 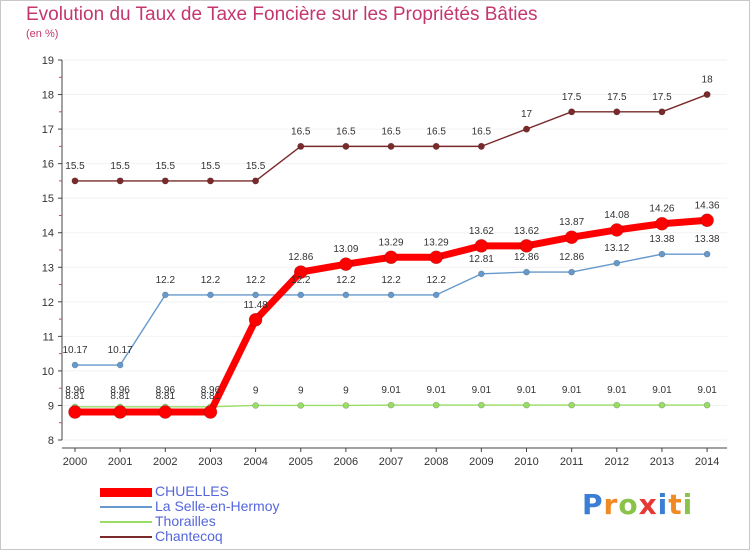 What do you see at coordinates (301, 390) in the screenshot?
I see `data-label-thorailles: 9` at bounding box center [301, 390].